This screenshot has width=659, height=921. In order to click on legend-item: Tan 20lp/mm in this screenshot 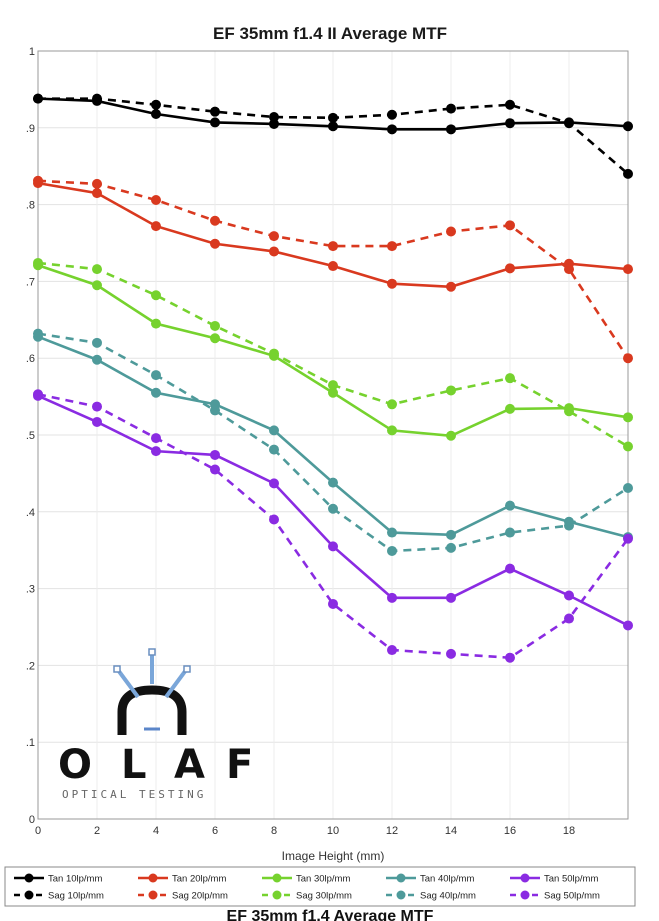, I will do `click(182, 879)`.